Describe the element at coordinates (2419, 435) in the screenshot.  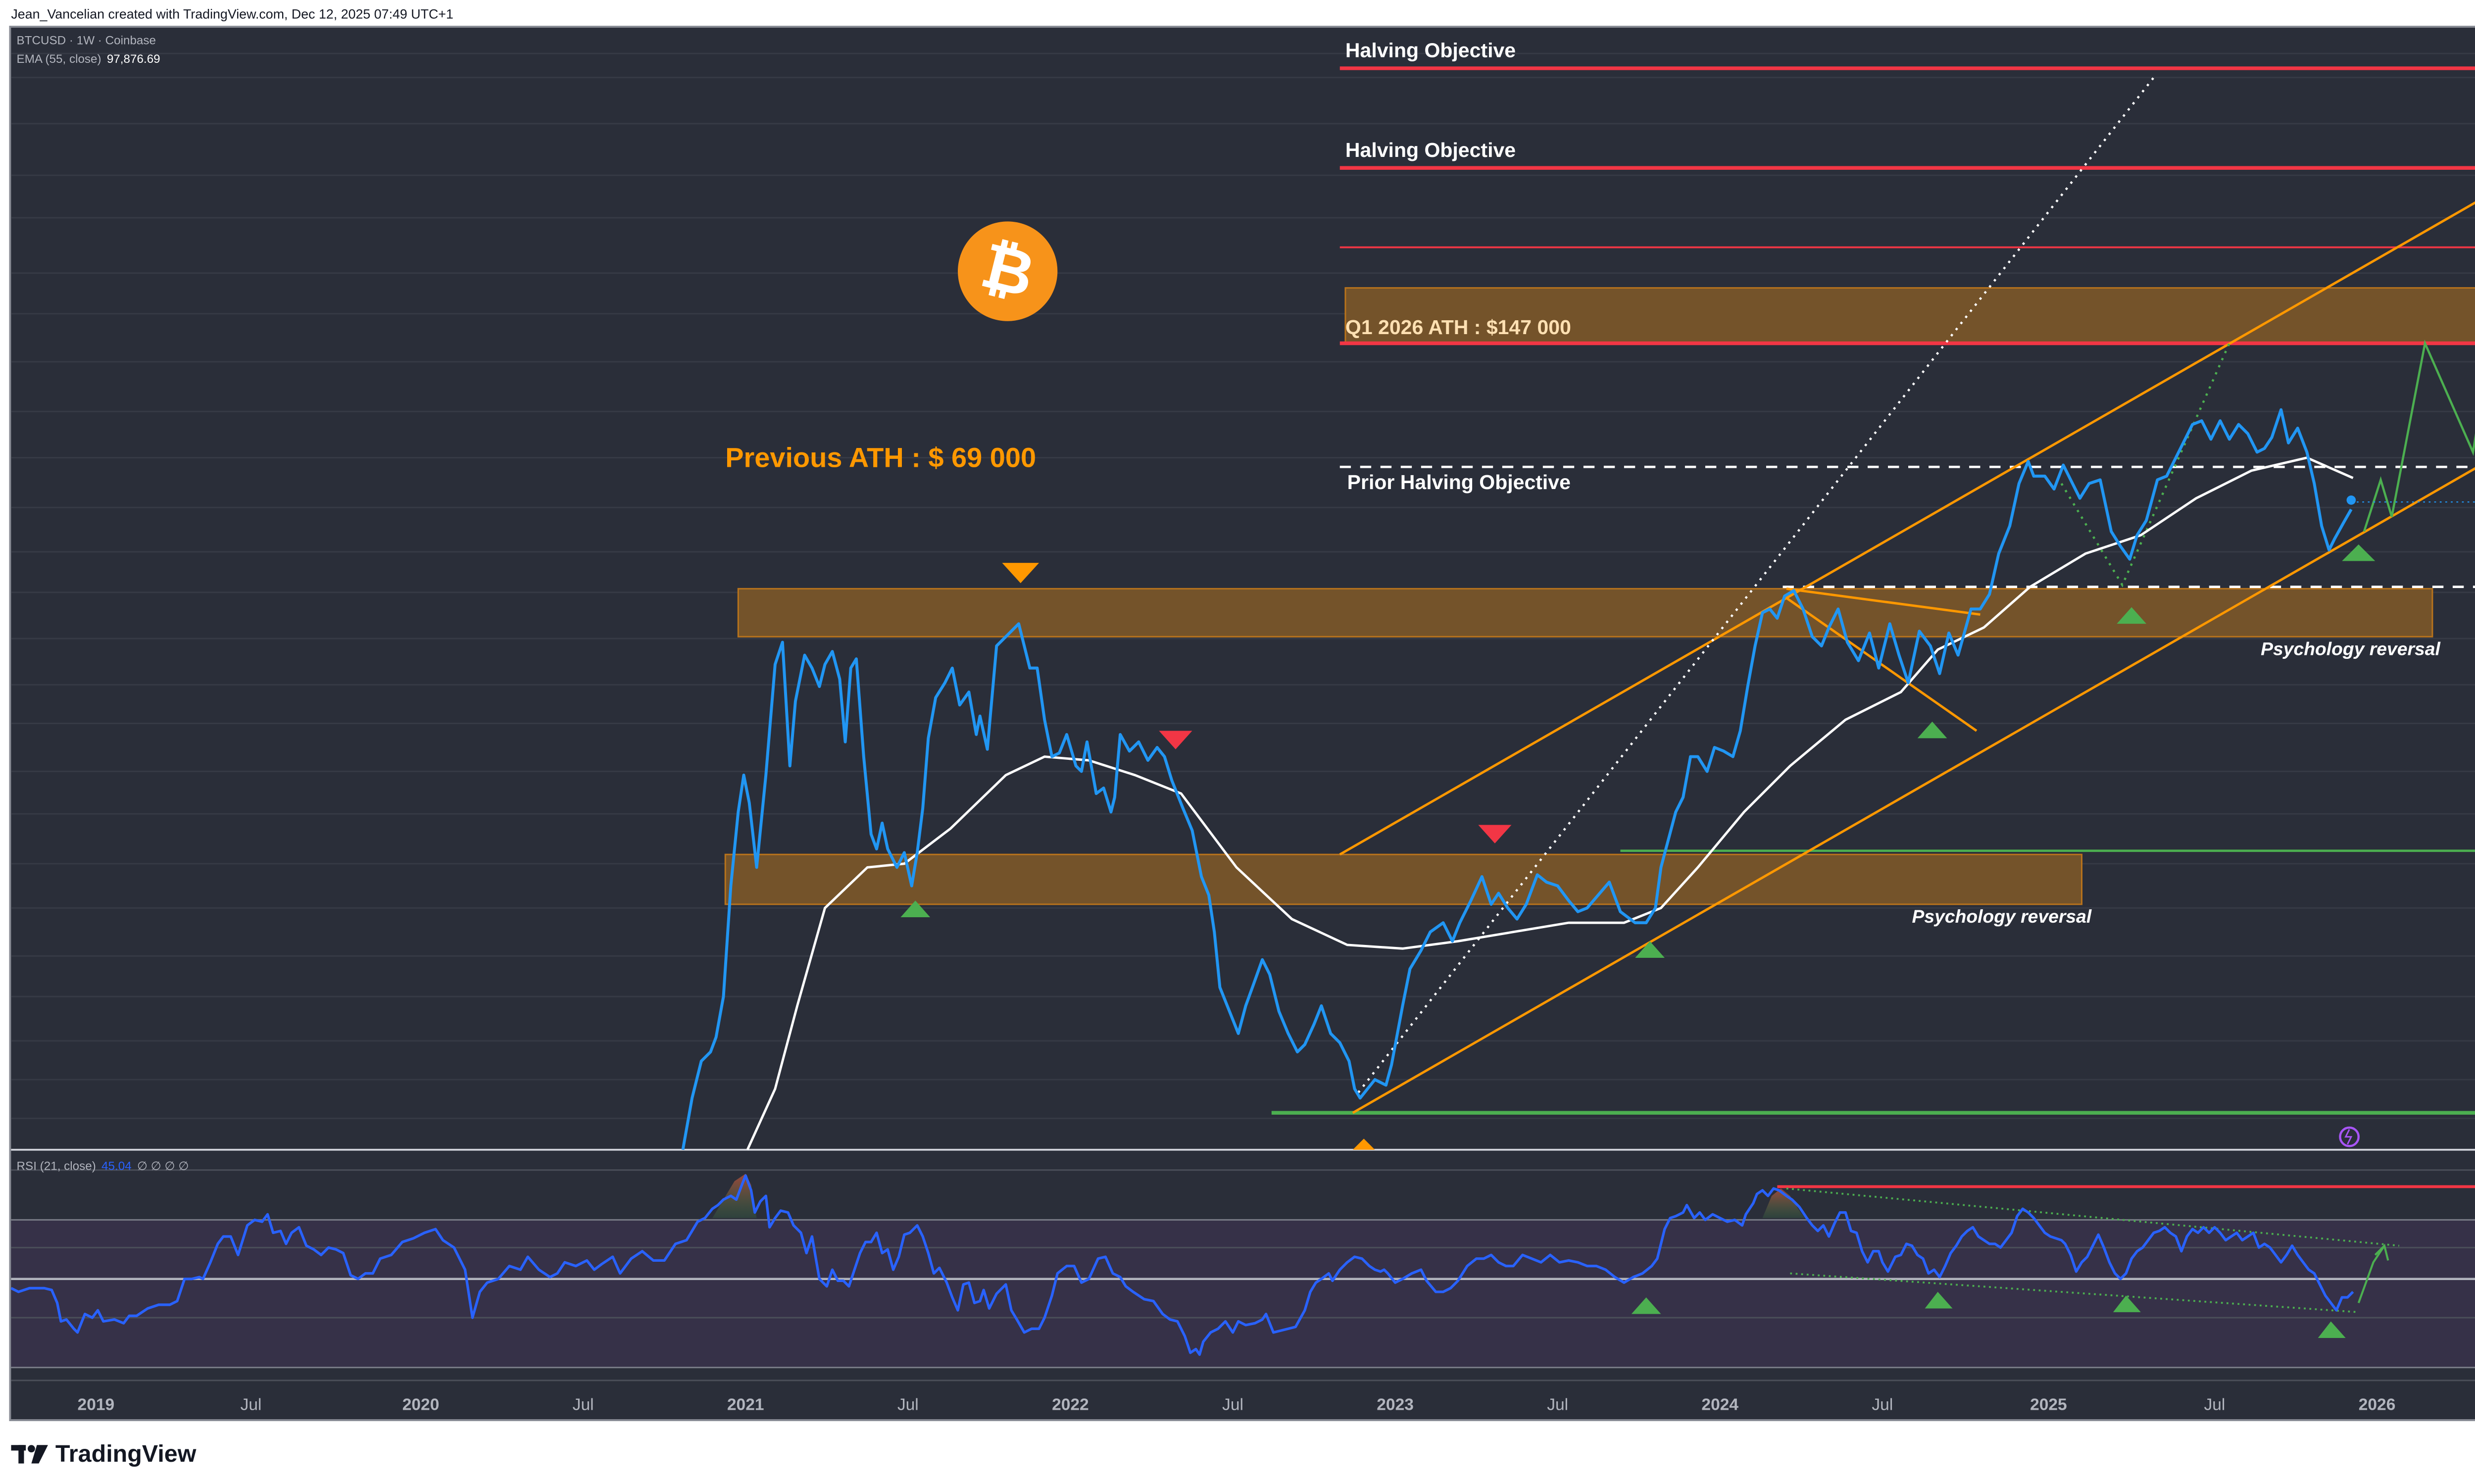
I see `projection-path` at that location.